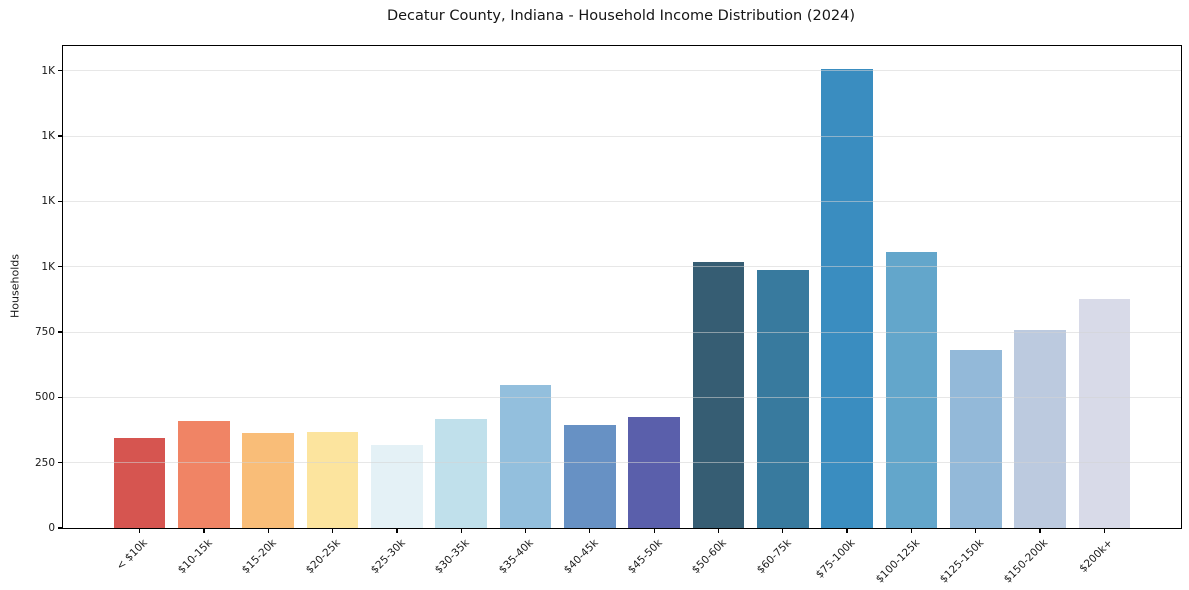  What do you see at coordinates (15, 286) in the screenshot?
I see `y-axis-label: Households` at bounding box center [15, 286].